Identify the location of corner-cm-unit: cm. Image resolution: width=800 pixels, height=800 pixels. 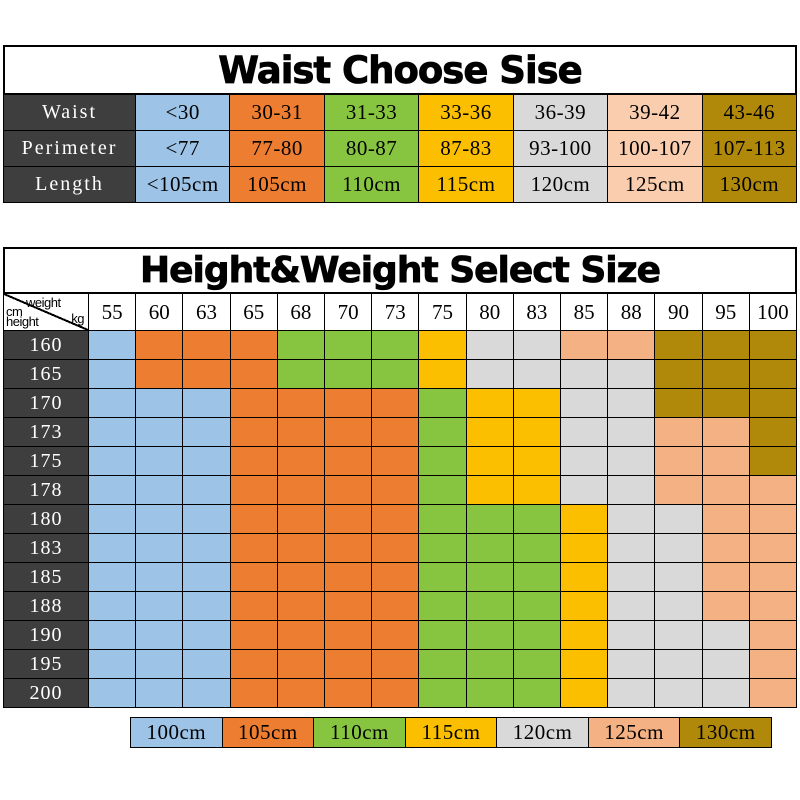
(14, 311).